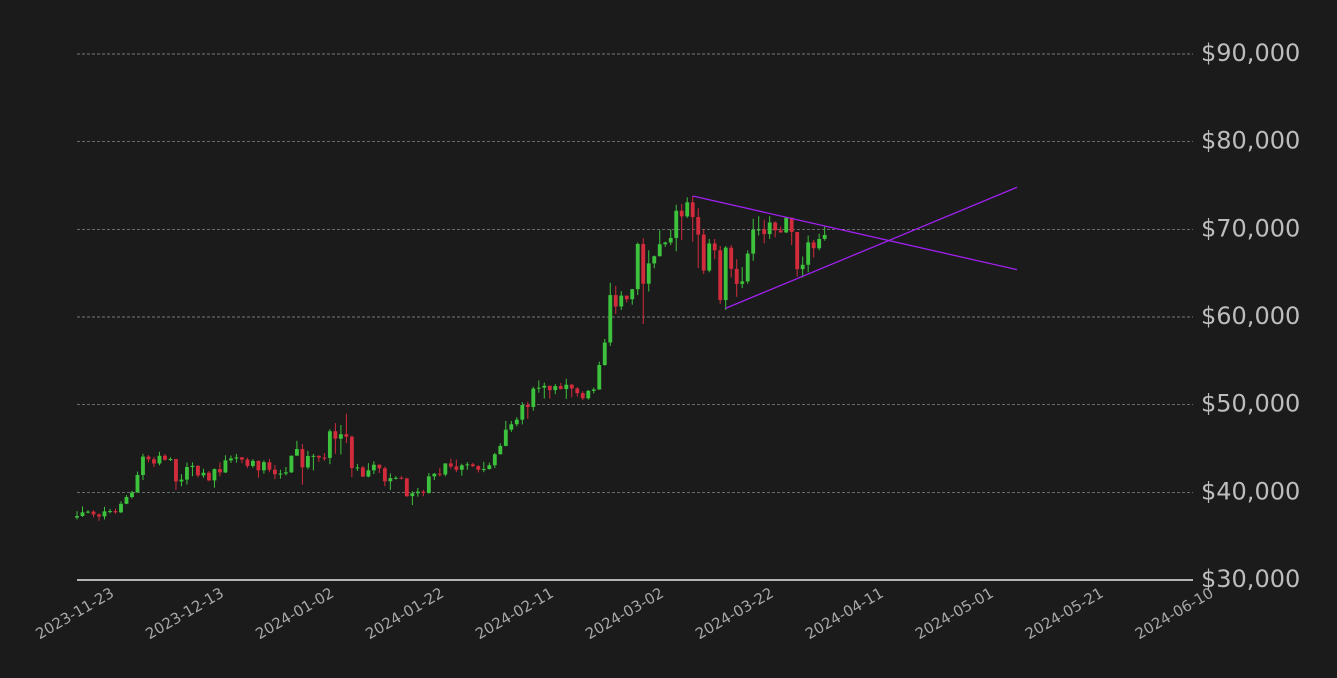 The width and height of the screenshot is (1337, 678). I want to click on y-tick-label: $90,000, so click(1250, 53).